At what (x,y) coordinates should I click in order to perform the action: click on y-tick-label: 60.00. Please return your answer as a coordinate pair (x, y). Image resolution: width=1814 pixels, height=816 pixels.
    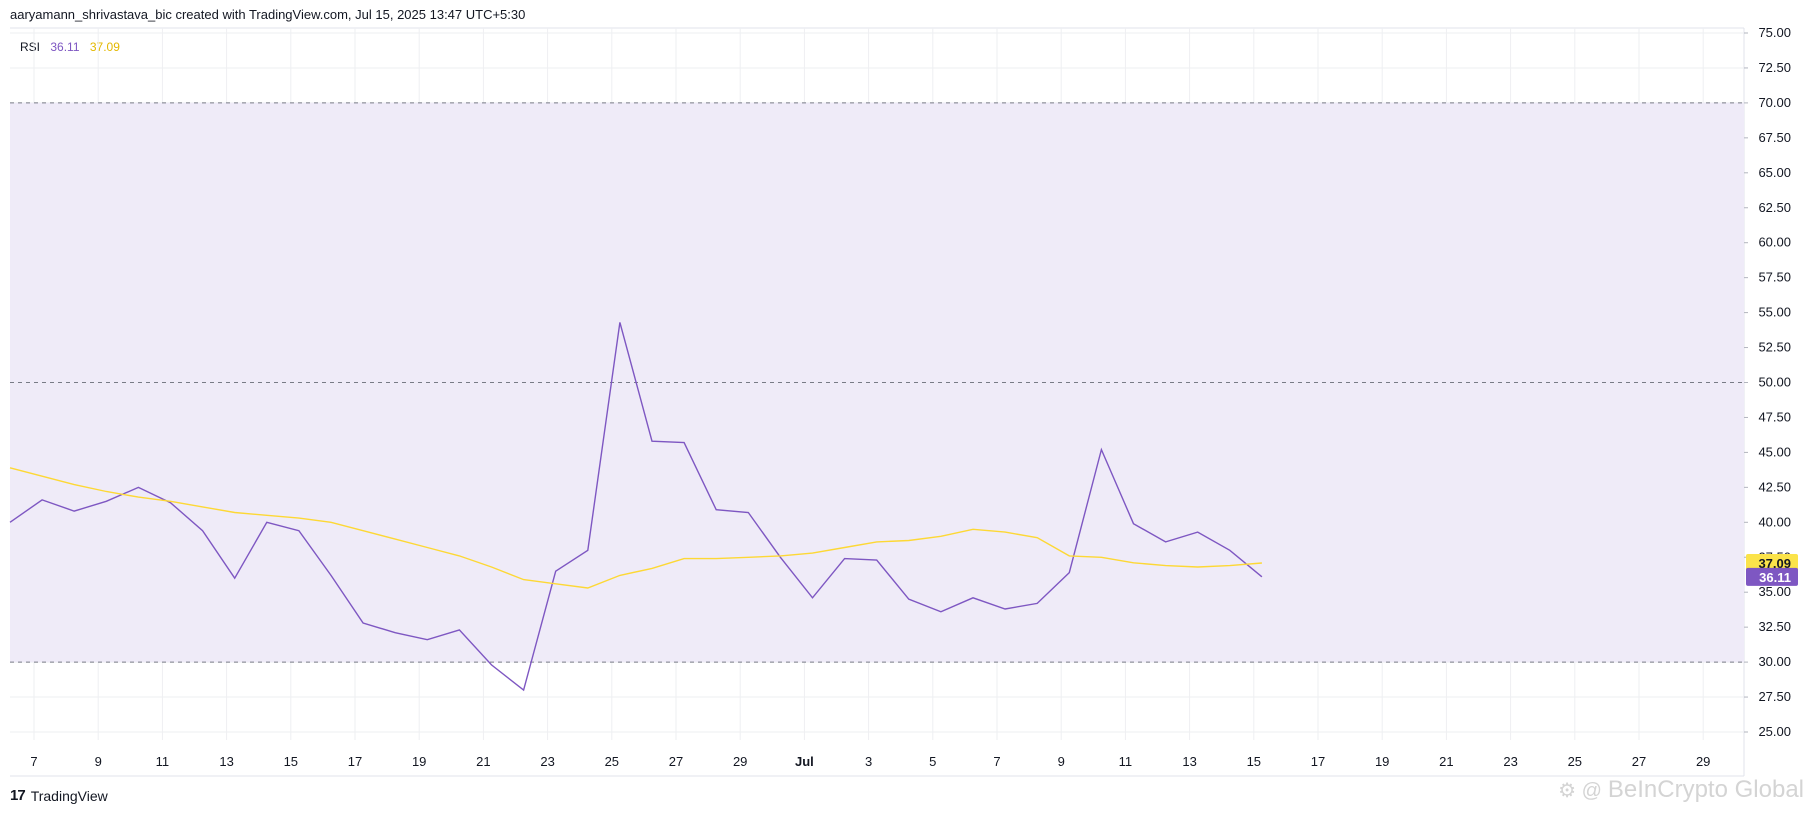
    Looking at the image, I should click on (1774, 242).